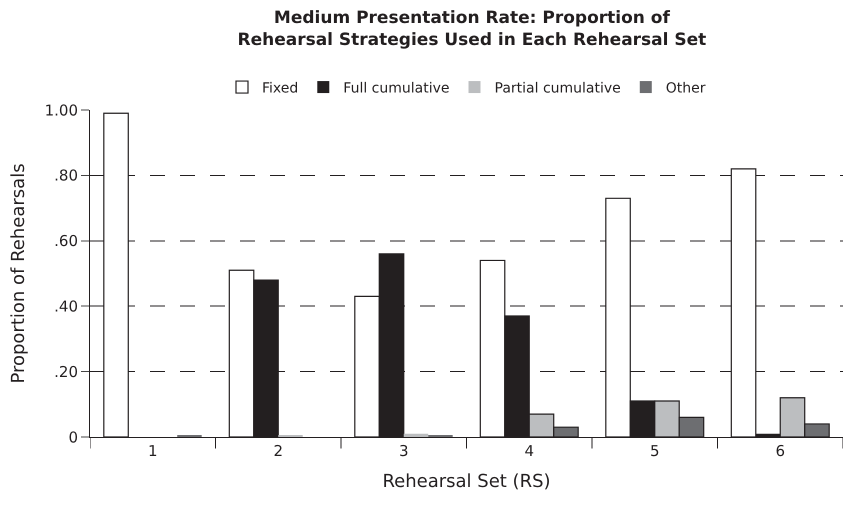 This screenshot has height=512, width=858. Describe the element at coordinates (471, 29) in the screenshot. I see `chart-title: Medium Presentation Rate: Proportion of Rehearsal Strategies Used in Each Rehearsal Set` at that location.